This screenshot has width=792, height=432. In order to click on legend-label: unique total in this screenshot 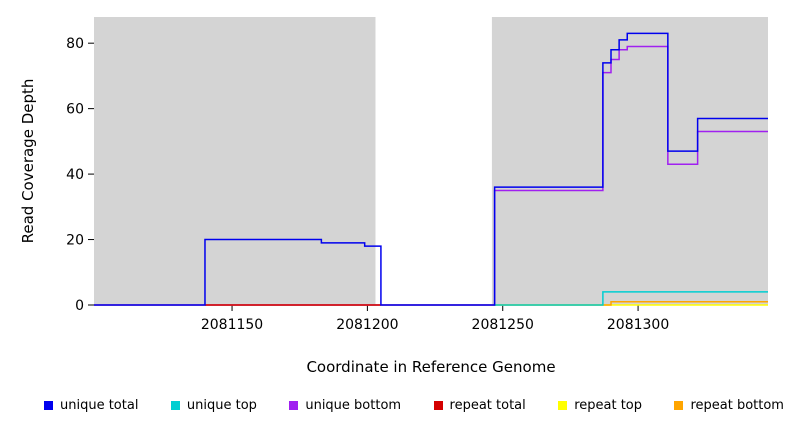, I will do `click(99, 405)`.